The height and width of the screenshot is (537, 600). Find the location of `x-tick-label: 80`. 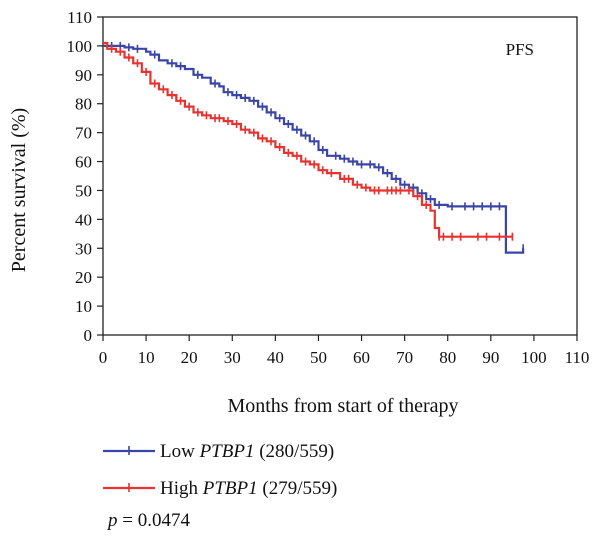

x-tick-label: 80 is located at coordinates (447, 357).